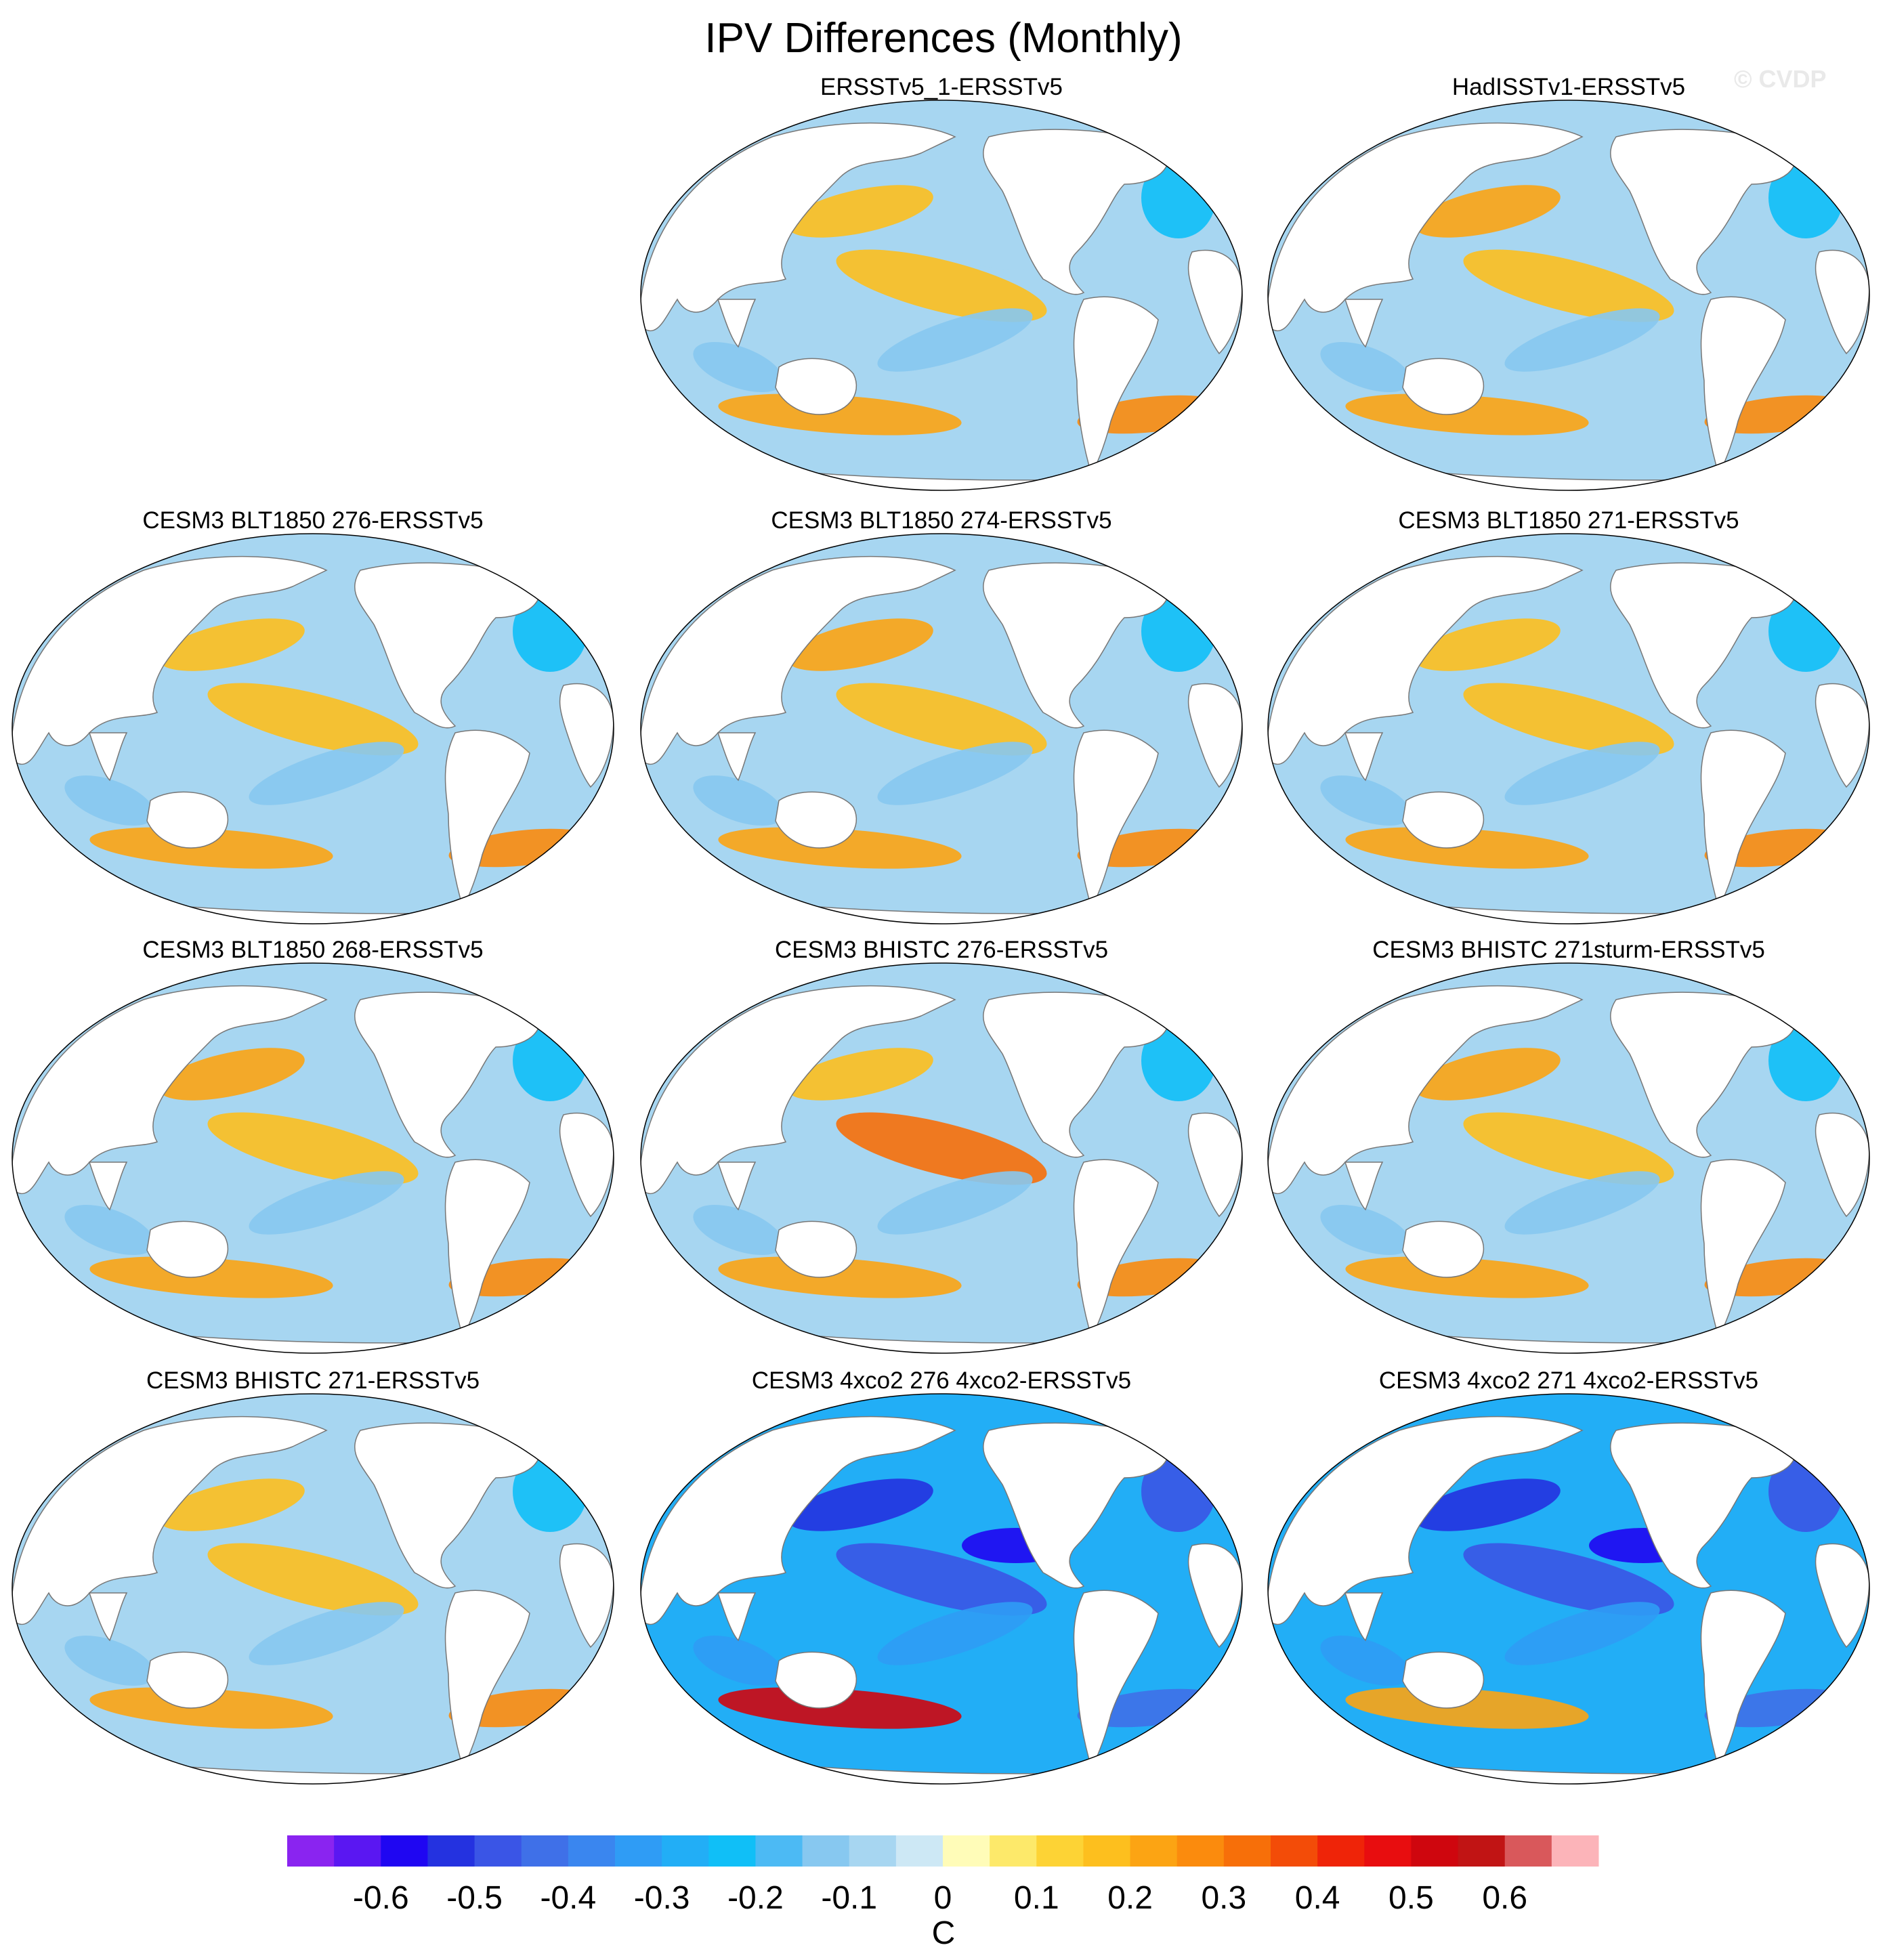 This screenshot has width=1887, height=1960. What do you see at coordinates (1568, 950) in the screenshot?
I see `panel-title: CESM3 BHISTC 271sturm-ERSSTv5` at bounding box center [1568, 950].